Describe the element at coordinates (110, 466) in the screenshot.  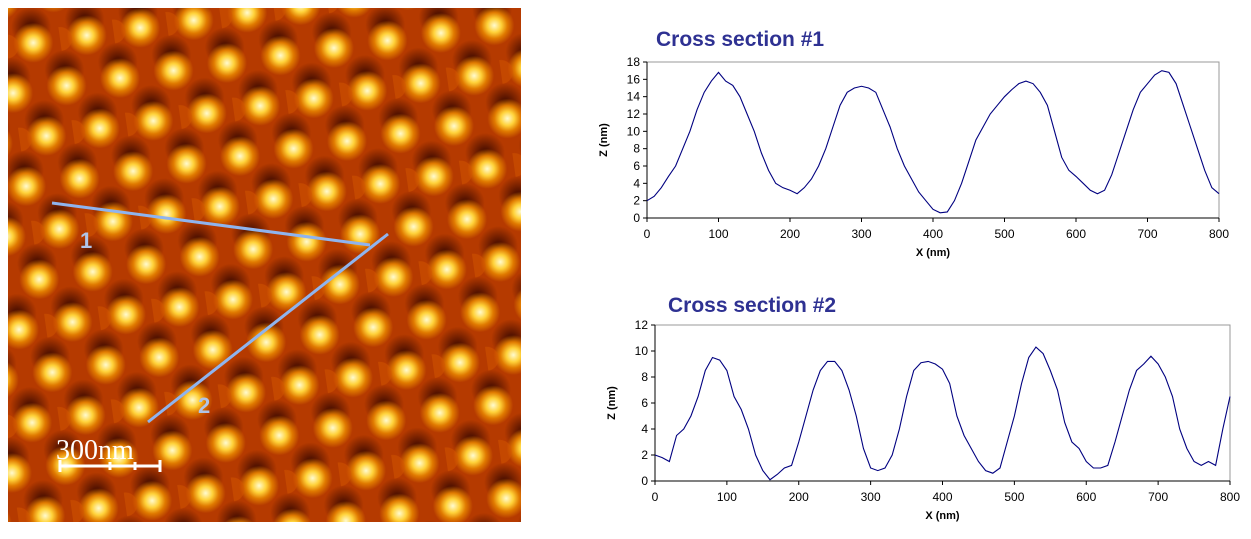
I see `scale-bar` at that location.